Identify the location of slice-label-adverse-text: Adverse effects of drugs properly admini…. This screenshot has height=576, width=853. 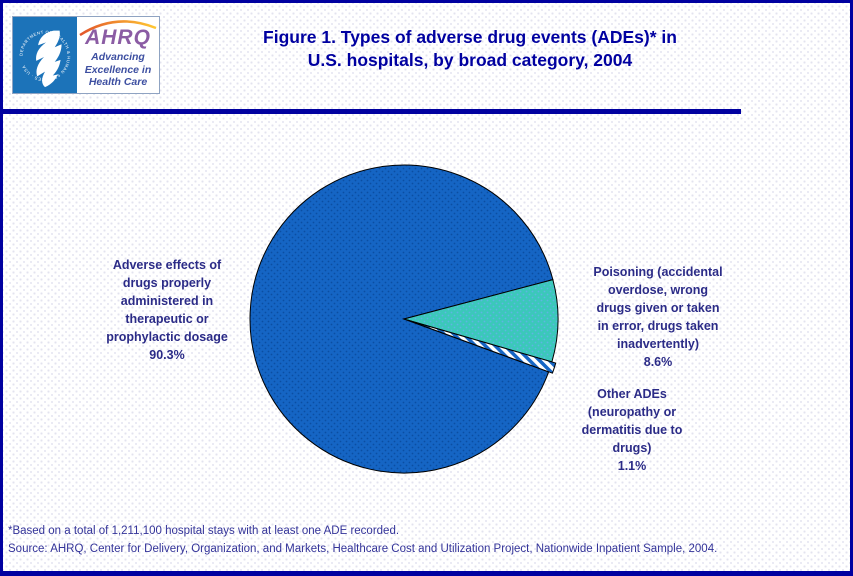
(167, 301).